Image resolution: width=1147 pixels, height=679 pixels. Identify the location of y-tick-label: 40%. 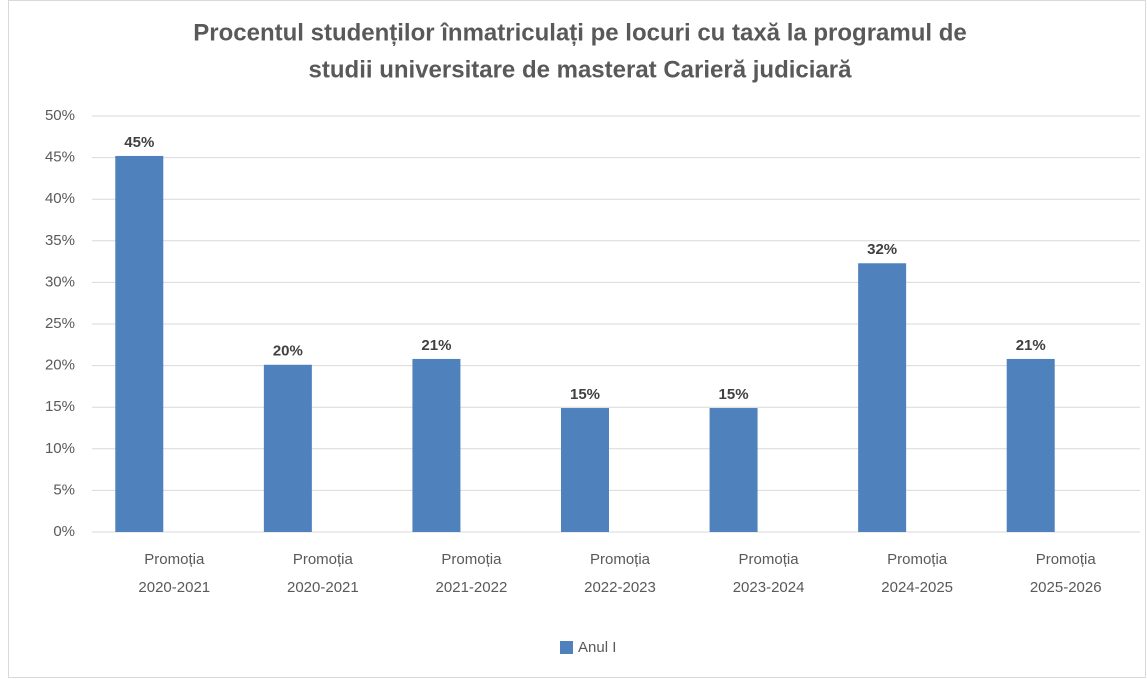
(60, 198).